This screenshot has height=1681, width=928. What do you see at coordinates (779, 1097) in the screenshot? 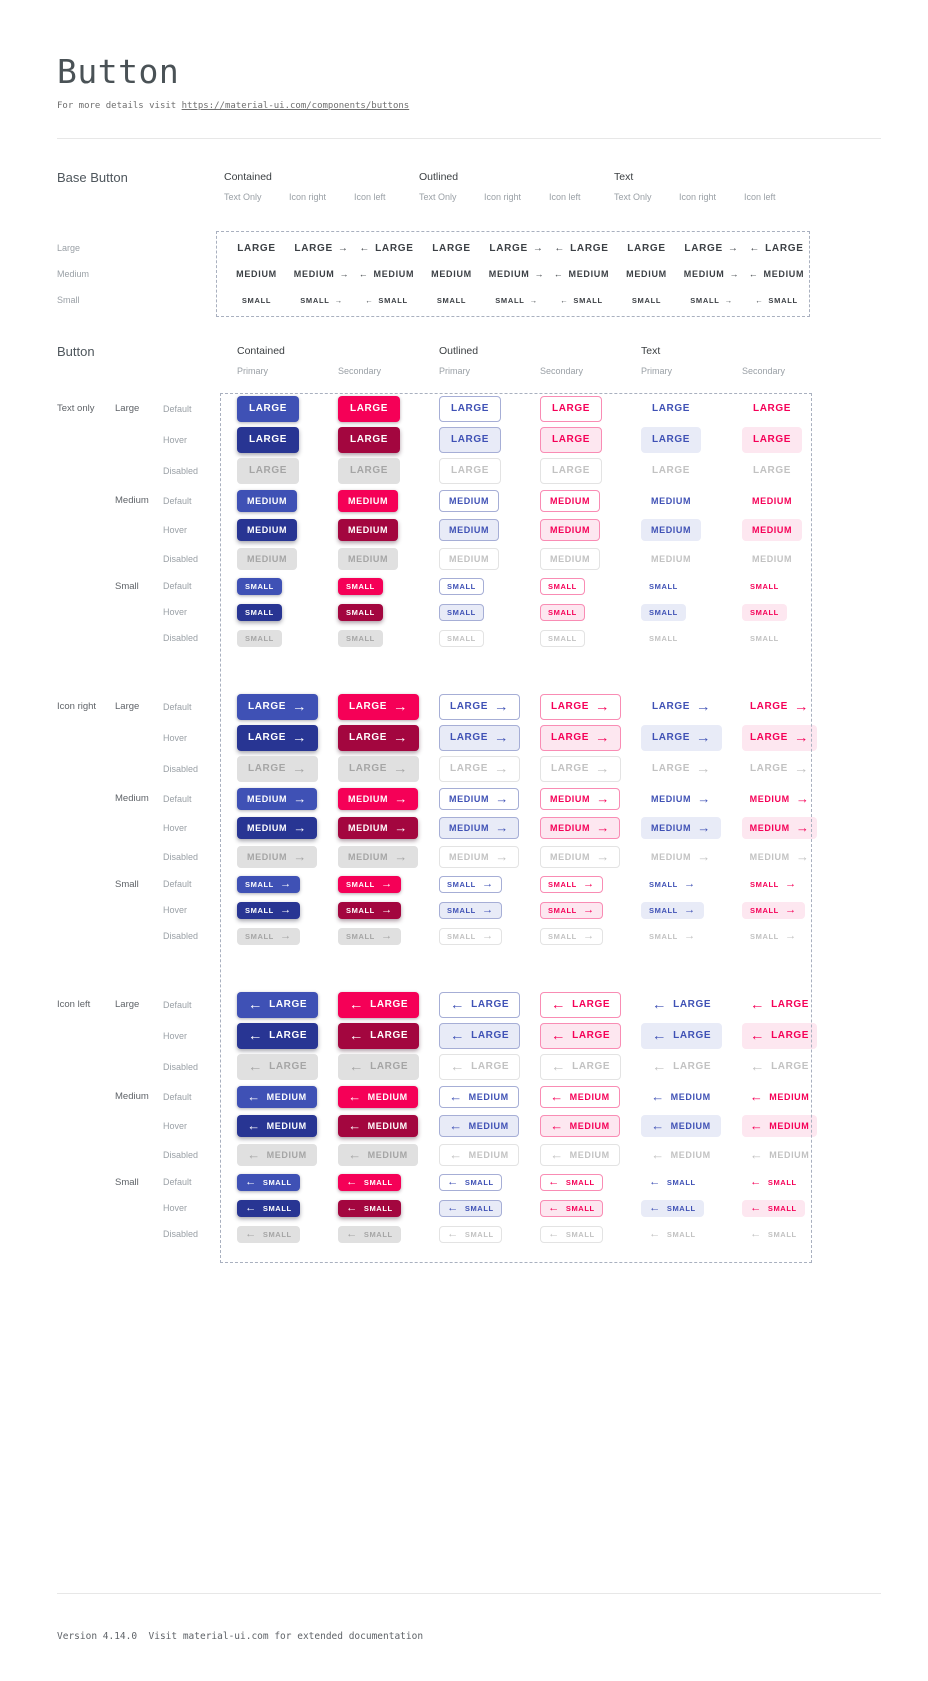
I see `button-text-secondary-icon-left-medium-default: ← MEDIUM` at bounding box center [779, 1097].